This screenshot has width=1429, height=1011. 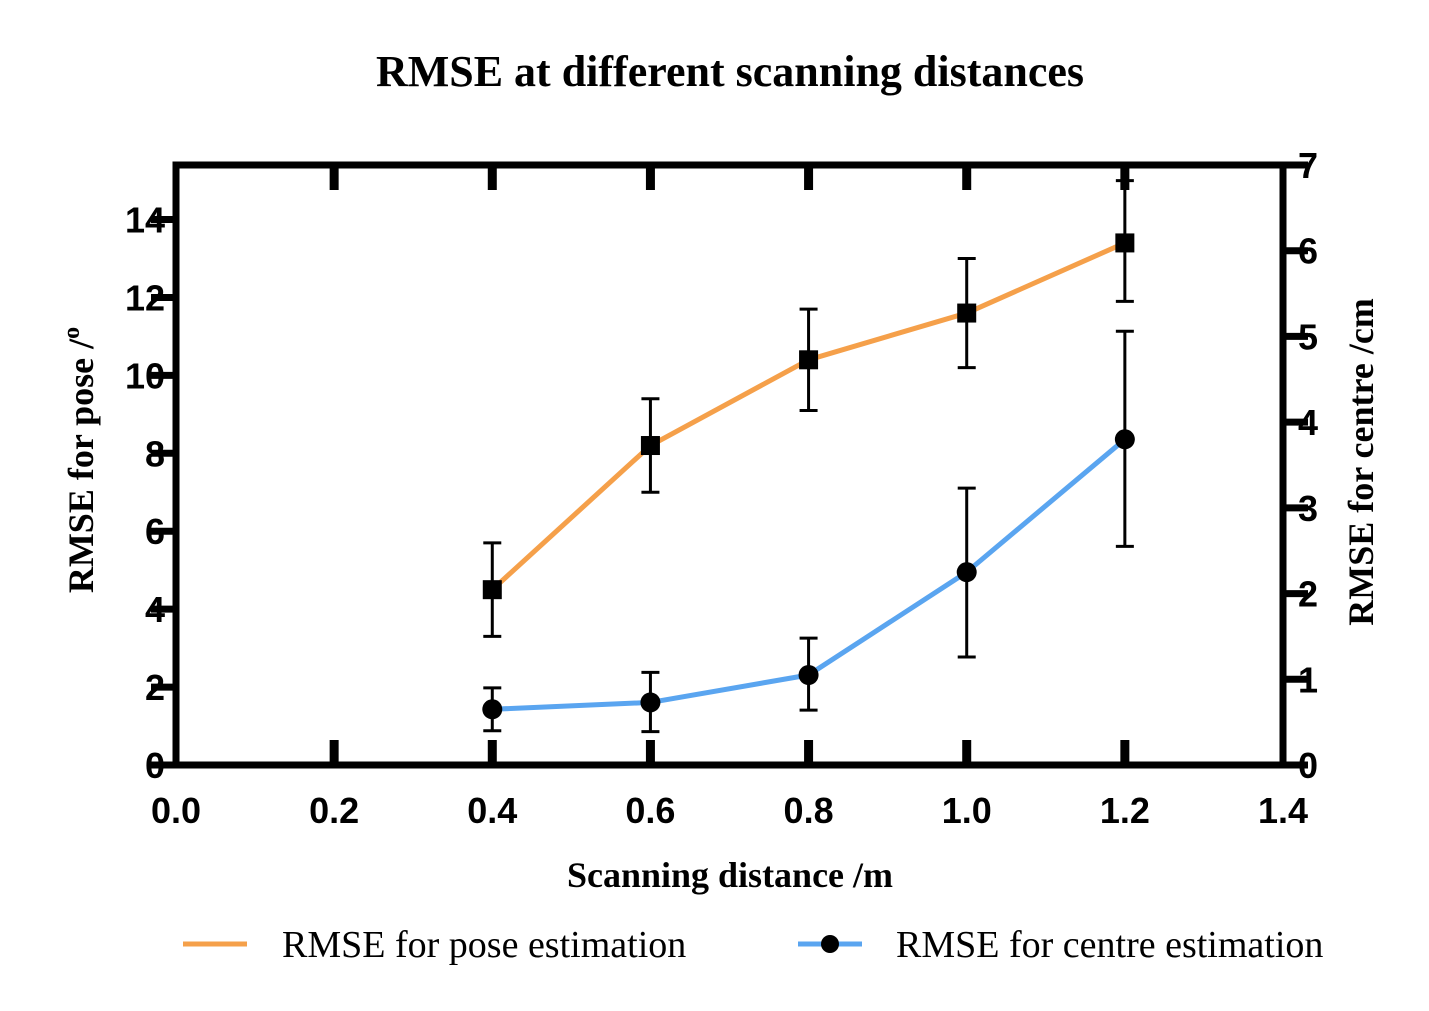 What do you see at coordinates (155, 765) in the screenshot?
I see `y-left-tick-label: 0` at bounding box center [155, 765].